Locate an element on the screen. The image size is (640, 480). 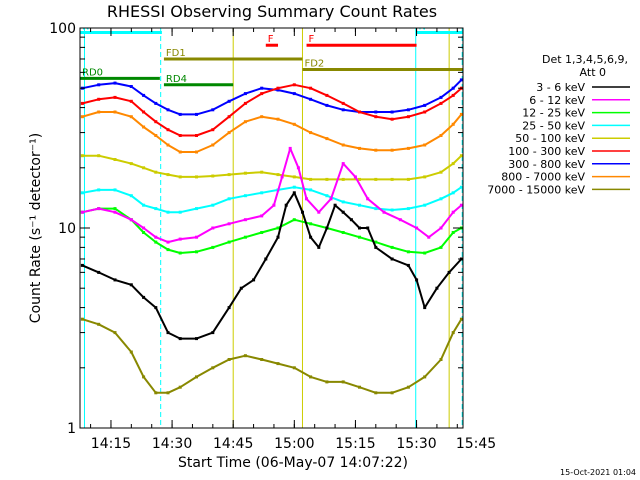
y-tick-label: 1 is located at coordinates (71, 429).